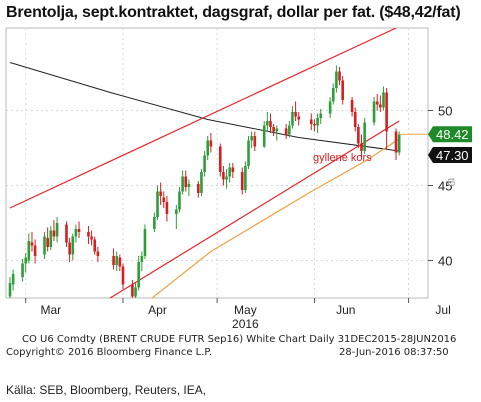 This screenshot has width=481, height=402. What do you see at coordinates (445, 261) in the screenshot?
I see `y-tick-label: 40` at bounding box center [445, 261].